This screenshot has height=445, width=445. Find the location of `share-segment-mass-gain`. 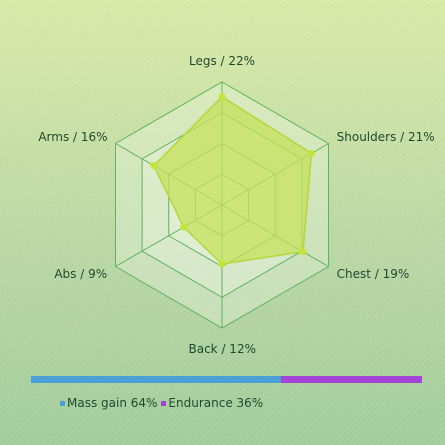

share-segment-mass-gain is located at coordinates (156, 379).